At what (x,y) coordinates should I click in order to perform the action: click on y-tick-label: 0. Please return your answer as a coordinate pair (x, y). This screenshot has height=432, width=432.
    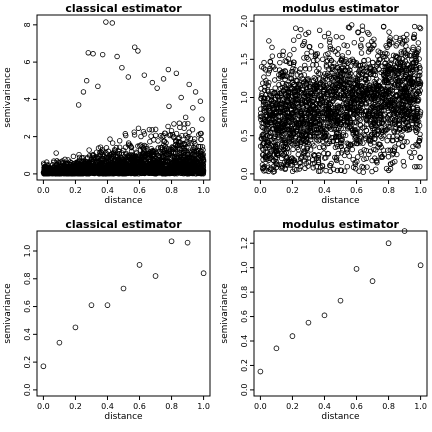
    Looking at the image, I should click on (27, 173).